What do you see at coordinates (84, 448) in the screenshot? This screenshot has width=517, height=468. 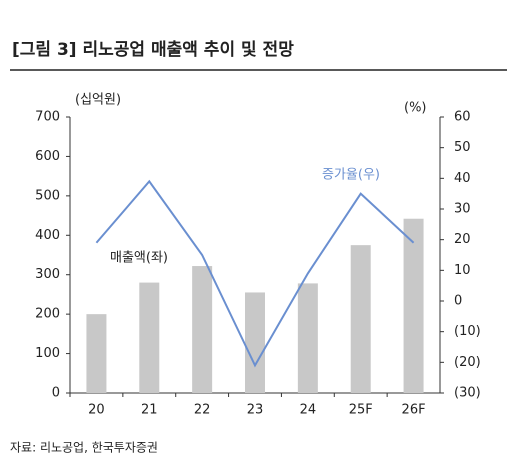 I see `source: 자료: 리노공업, 한국투자증권` at bounding box center [84, 448].